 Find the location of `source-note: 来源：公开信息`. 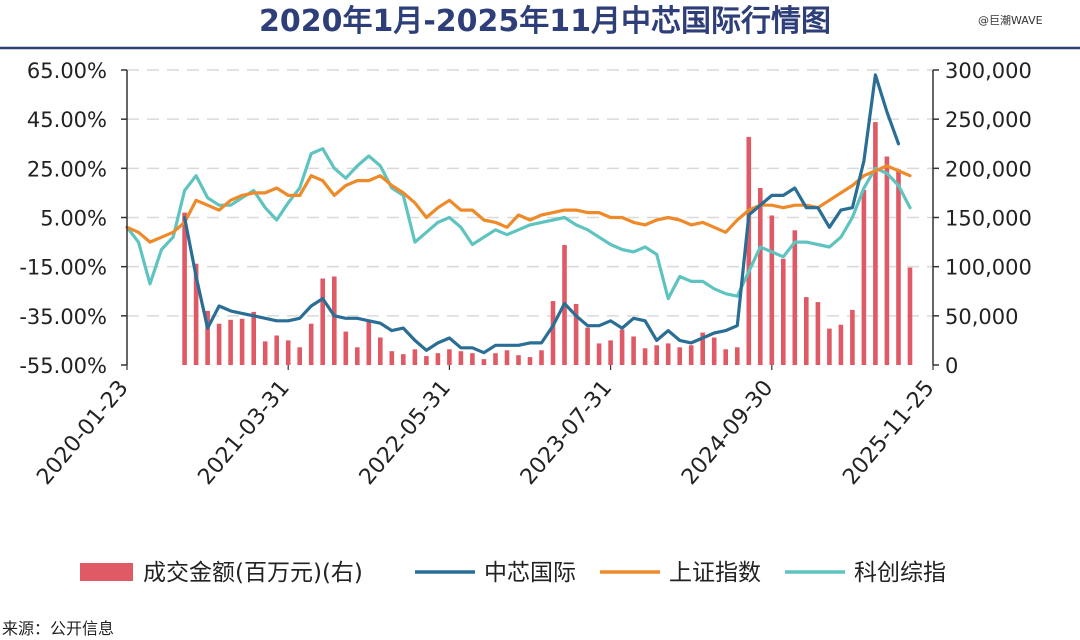

source-note: 来源：公开信息 is located at coordinates (58, 628).